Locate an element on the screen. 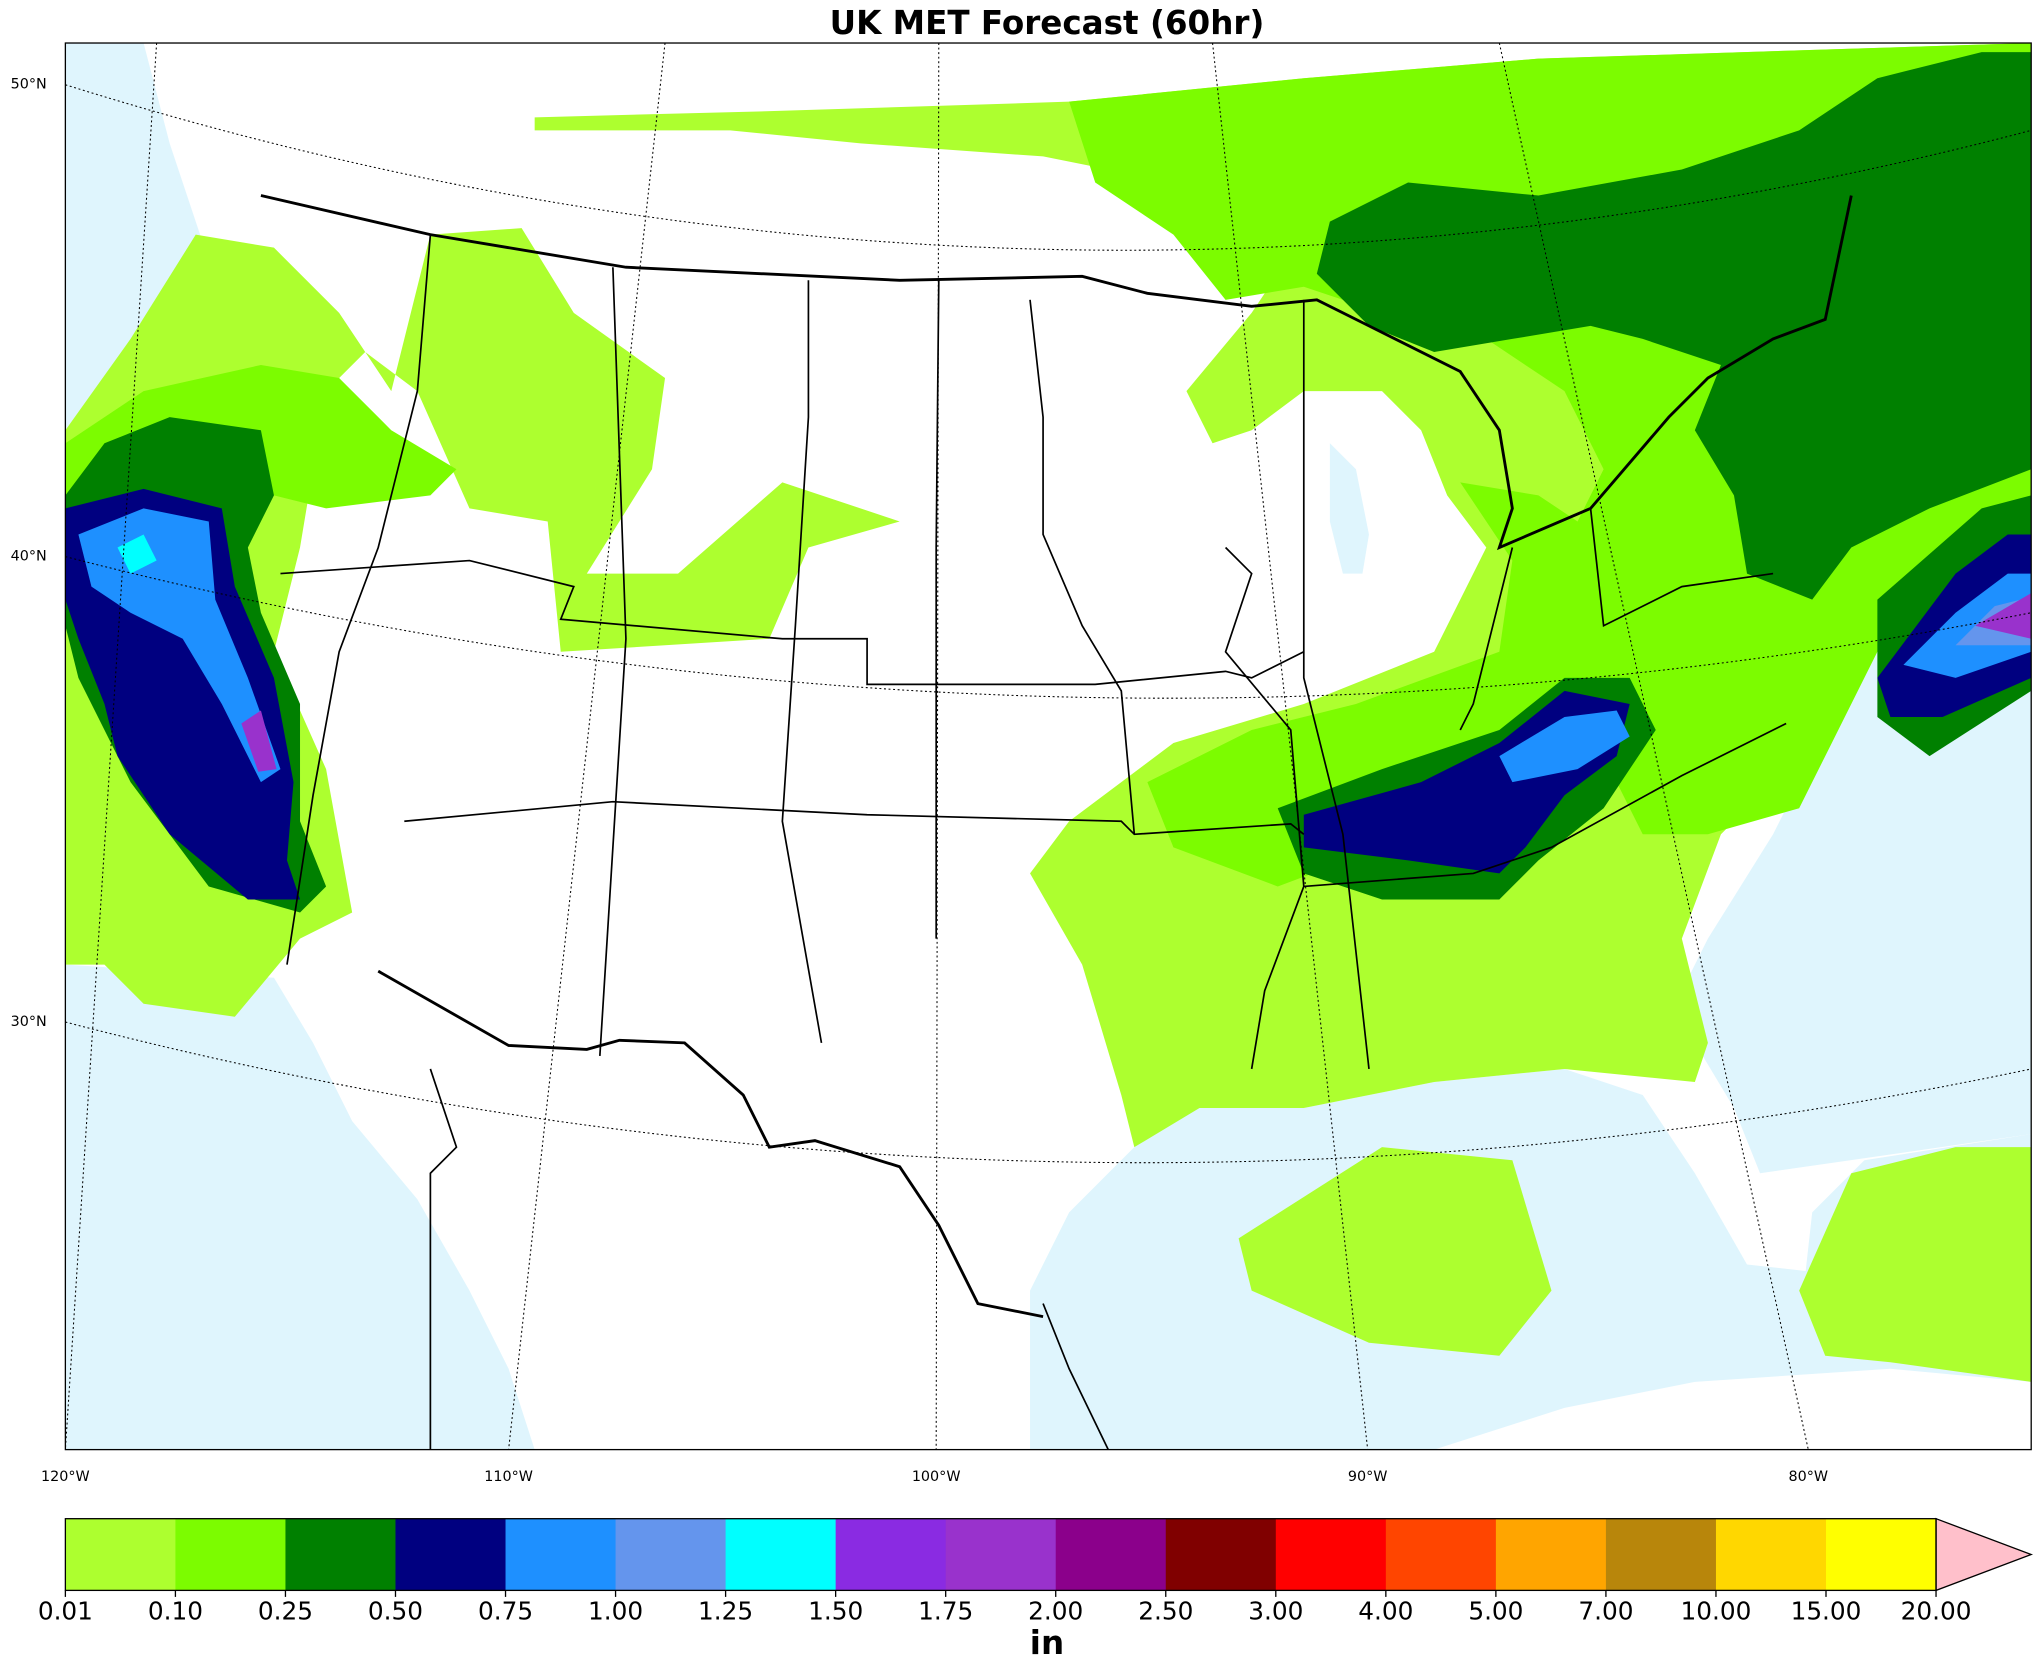 This screenshot has height=1666, width=2034. colorbar-tick-label: 1.50 is located at coordinates (835, 1611).